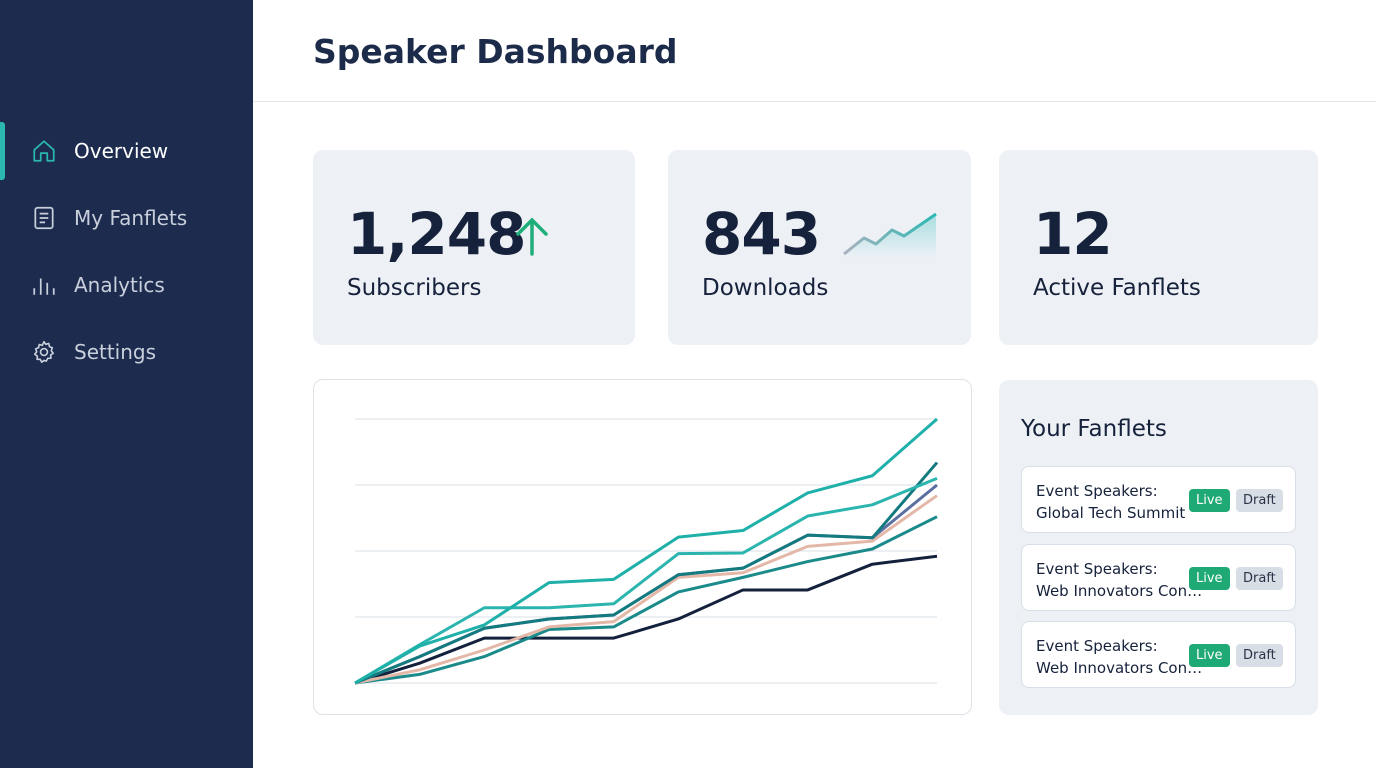  What do you see at coordinates (414, 288) in the screenshot?
I see `stat-label: Subscribers` at bounding box center [414, 288].